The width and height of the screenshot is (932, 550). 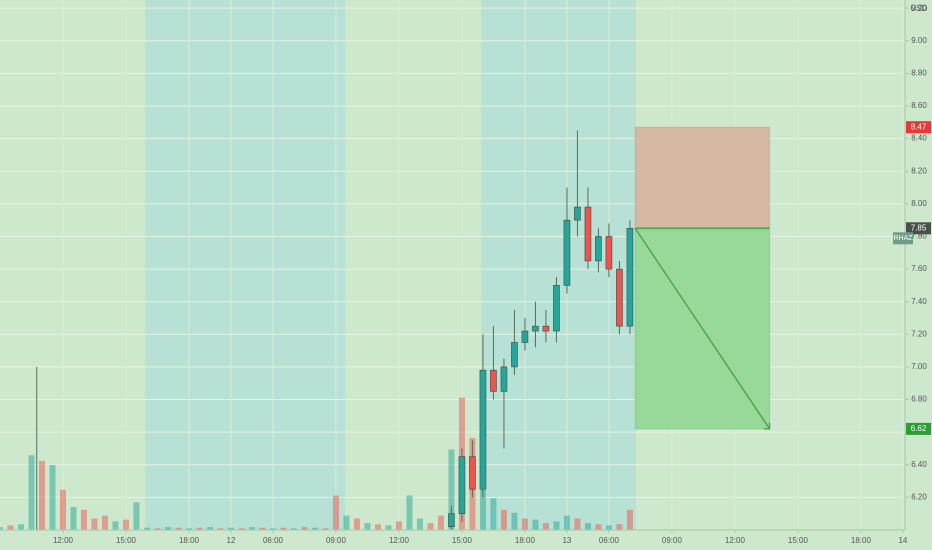 What do you see at coordinates (919, 8) in the screenshot?
I see `currency-label: USD` at bounding box center [919, 8].